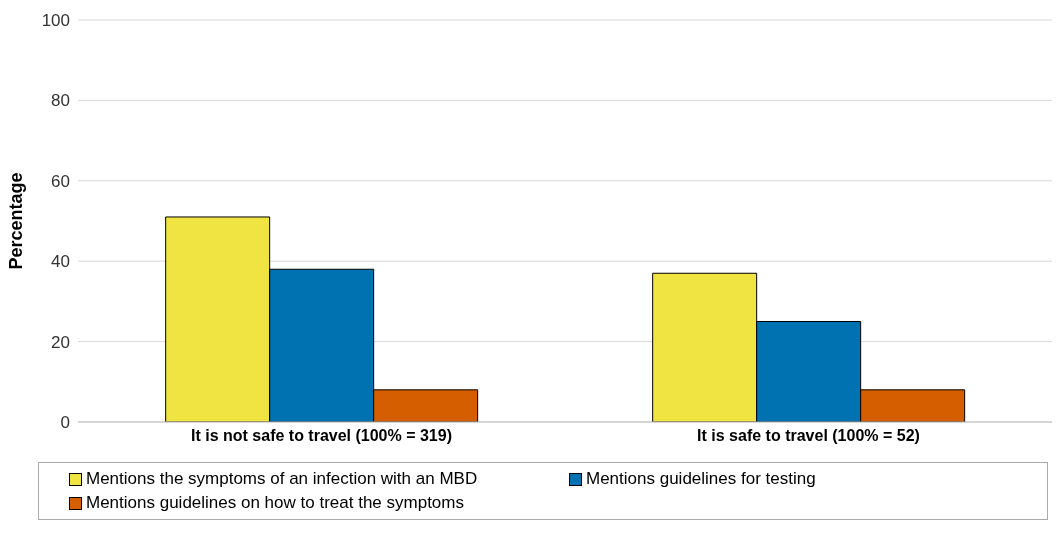 This screenshot has height=546, width=1060. Describe the element at coordinates (60, 262) in the screenshot. I see `y-tick-label: 40` at that location.